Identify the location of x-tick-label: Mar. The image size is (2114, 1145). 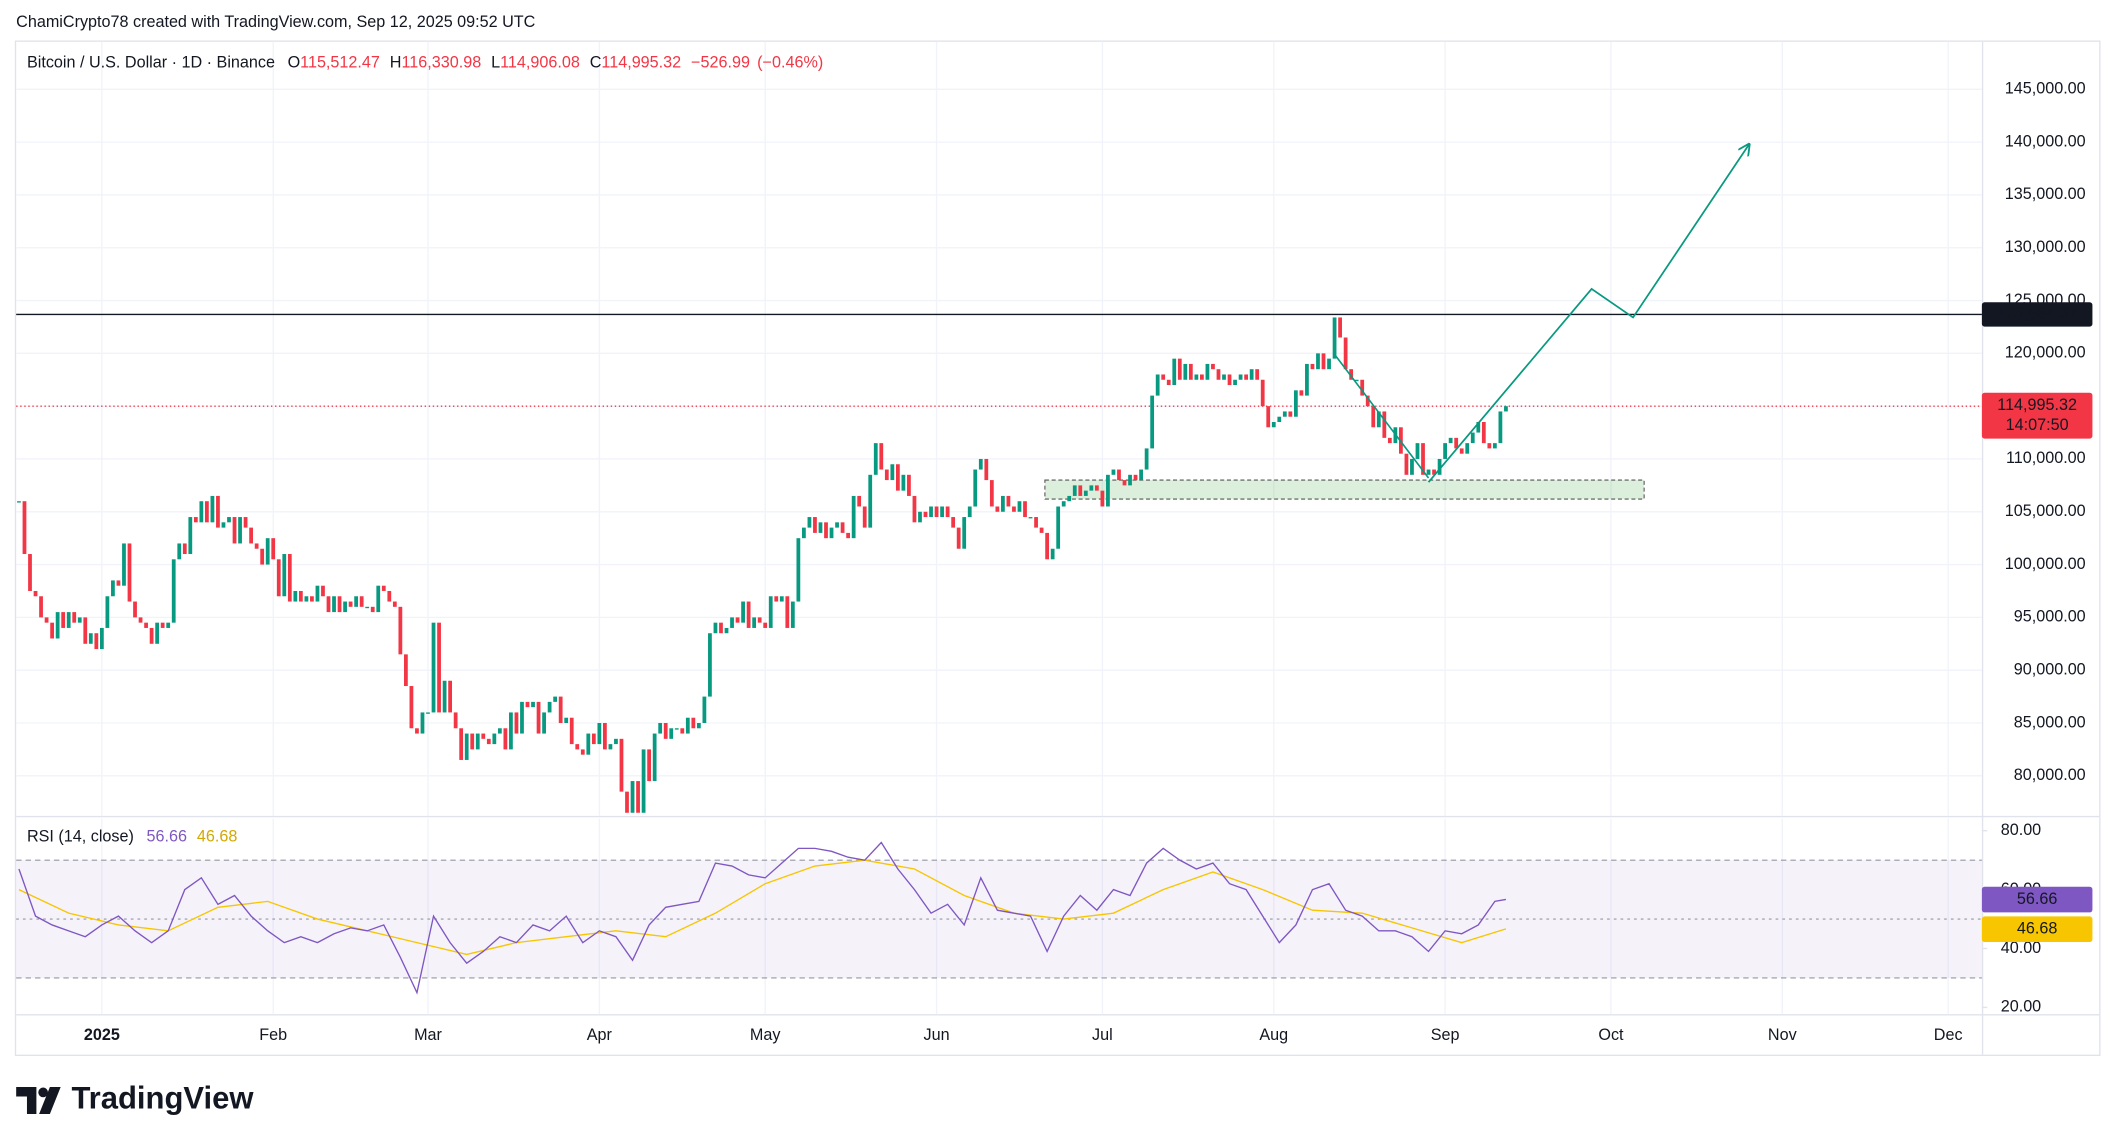
(428, 1035).